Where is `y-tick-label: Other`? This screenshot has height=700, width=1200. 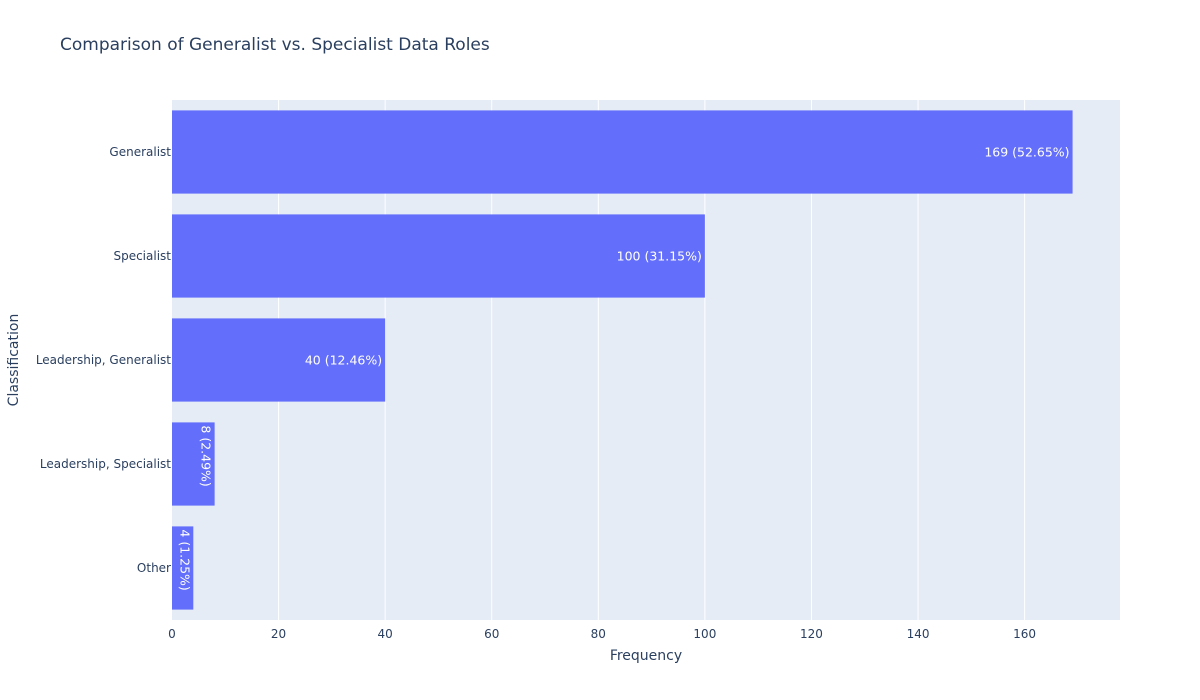 y-tick-label: Other is located at coordinates (154, 568).